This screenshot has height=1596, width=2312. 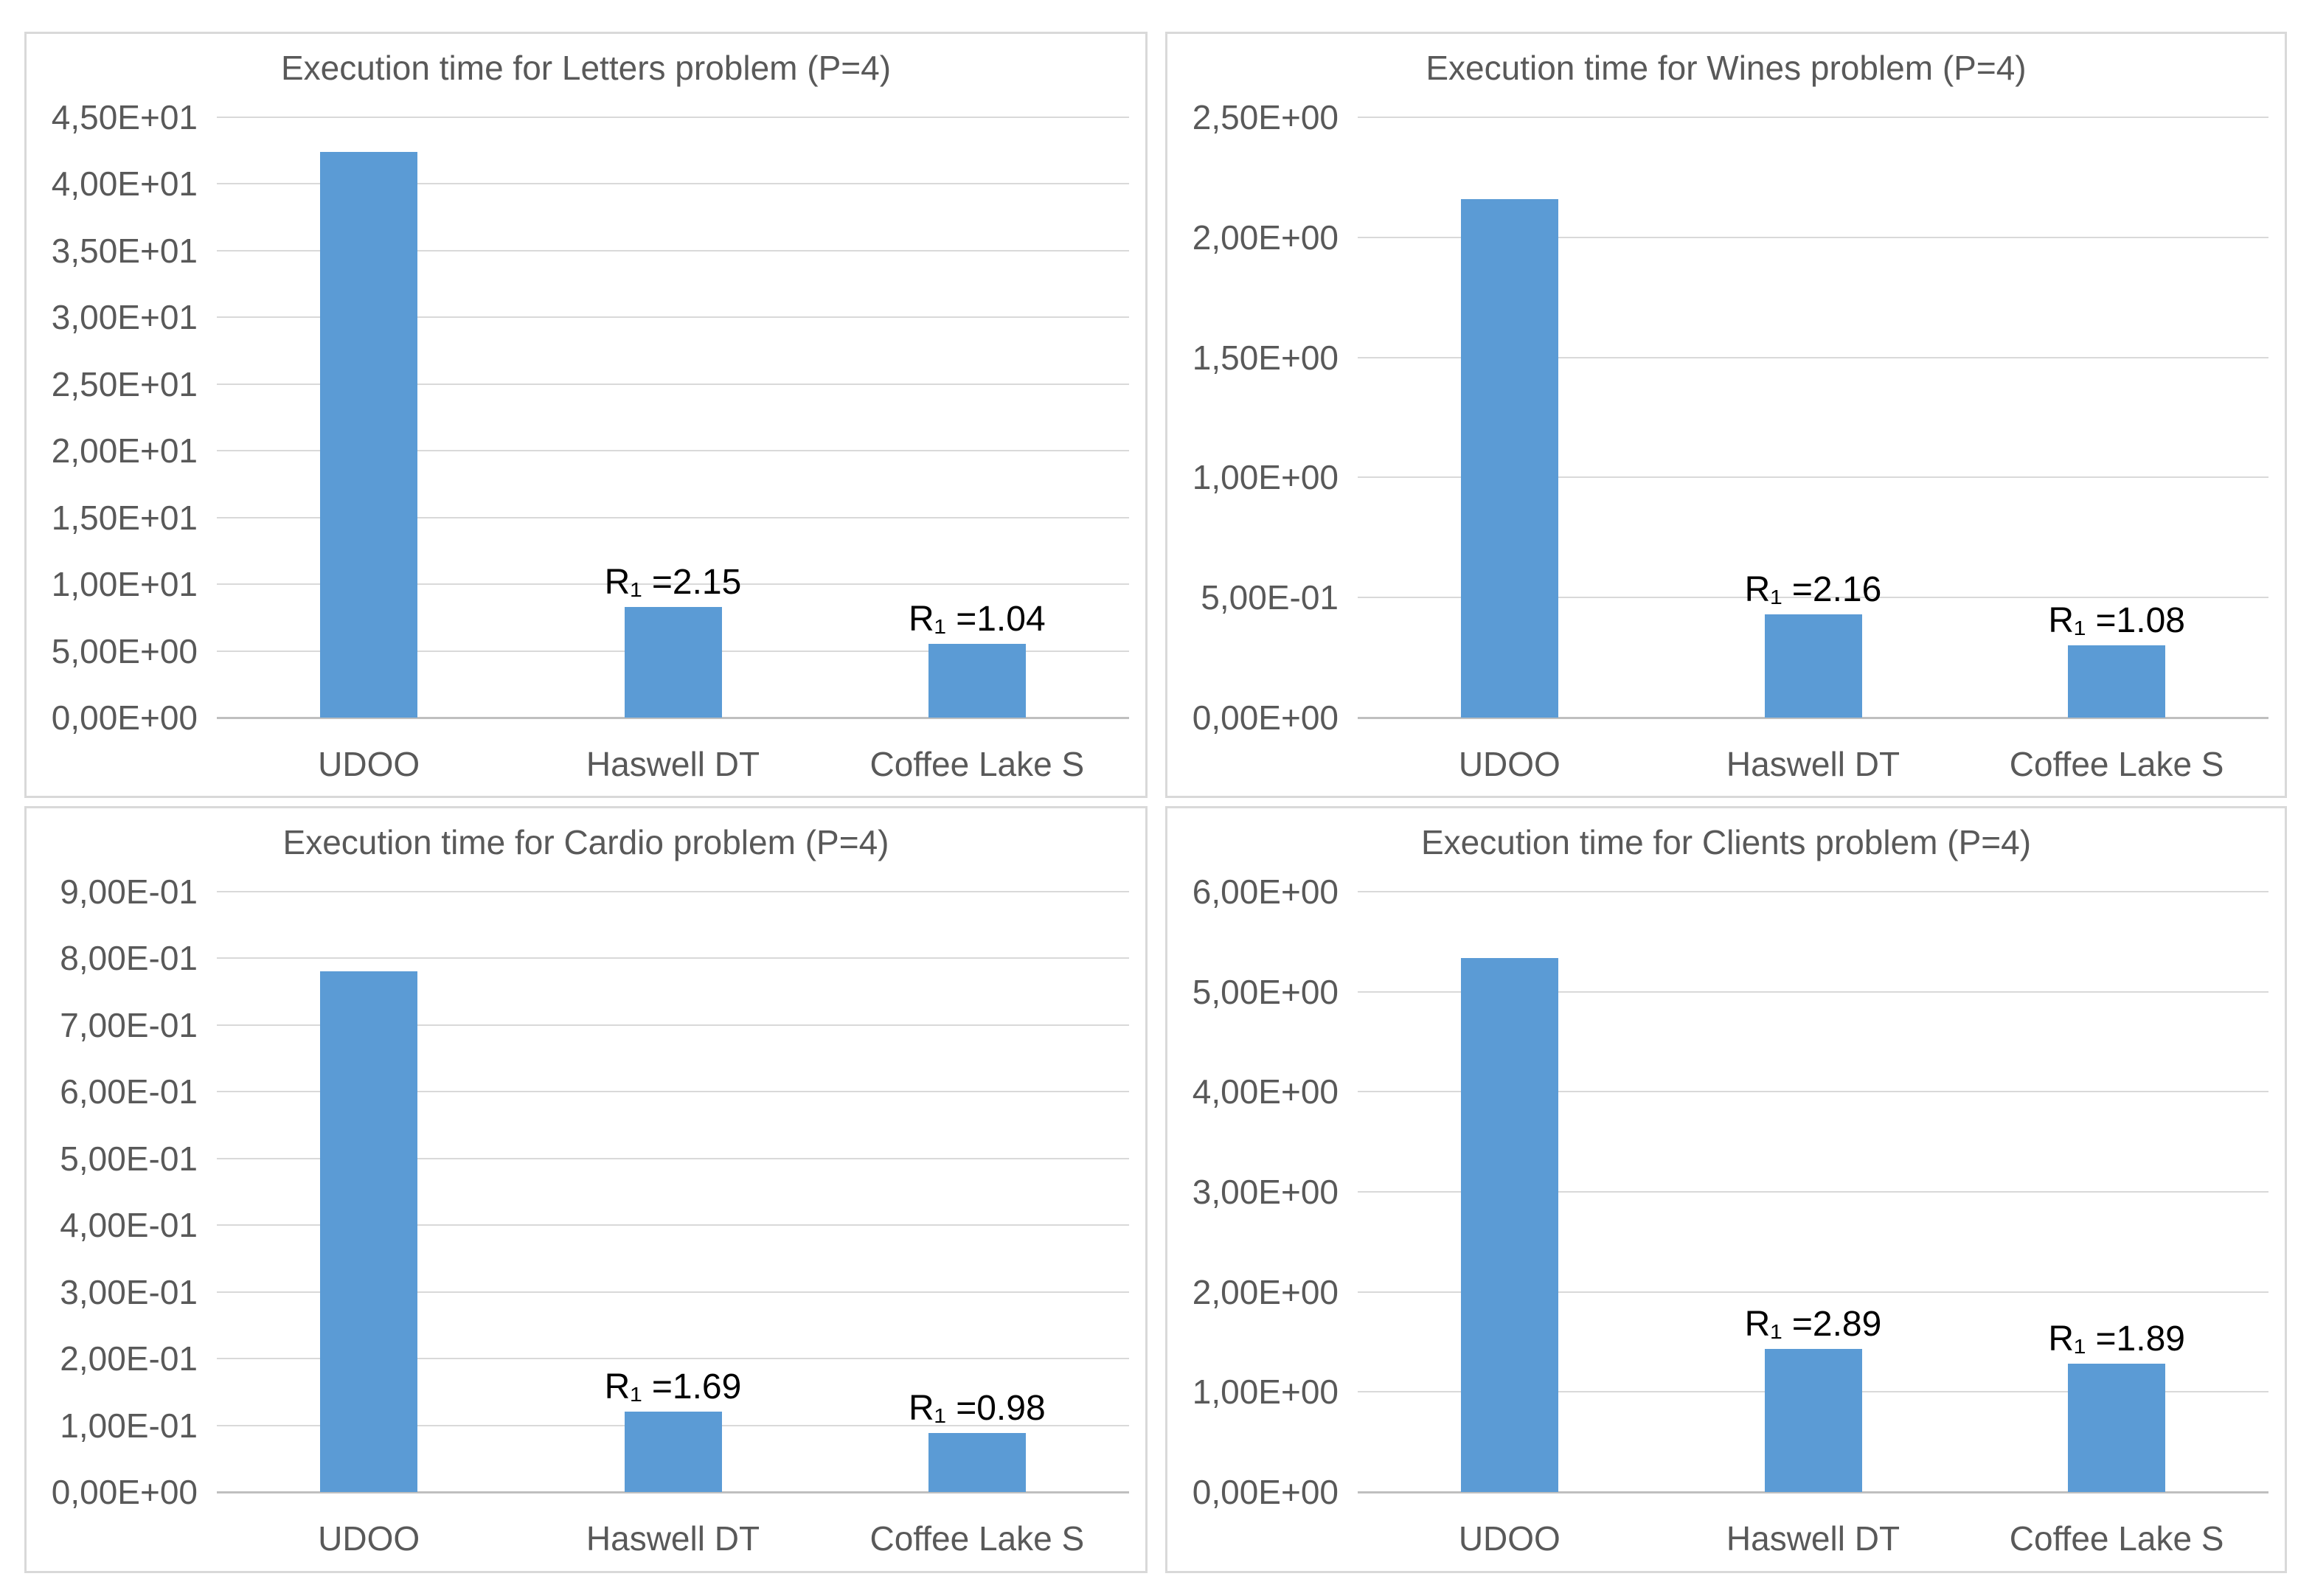 What do you see at coordinates (1726, 68) in the screenshot?
I see `chart-title: Execution time for Wines problem (P=4)` at bounding box center [1726, 68].